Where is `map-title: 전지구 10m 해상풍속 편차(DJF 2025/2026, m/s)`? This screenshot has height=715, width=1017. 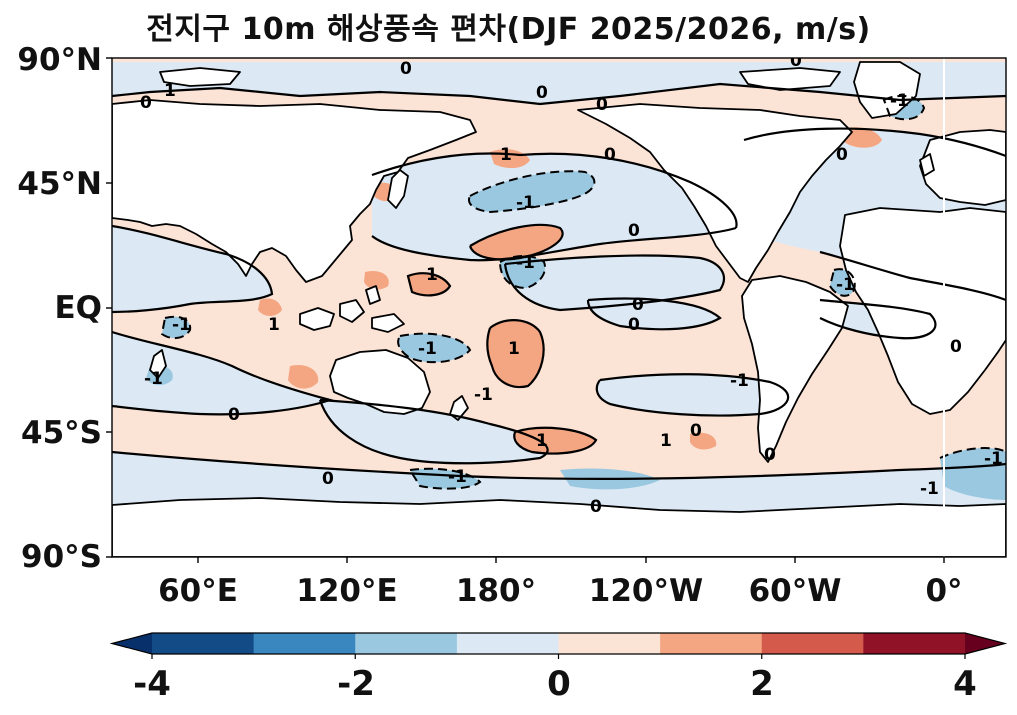
map-title: 전지구 10m 해상풍속 편차(DJF 2025/2026, m/s) is located at coordinates (508, 29).